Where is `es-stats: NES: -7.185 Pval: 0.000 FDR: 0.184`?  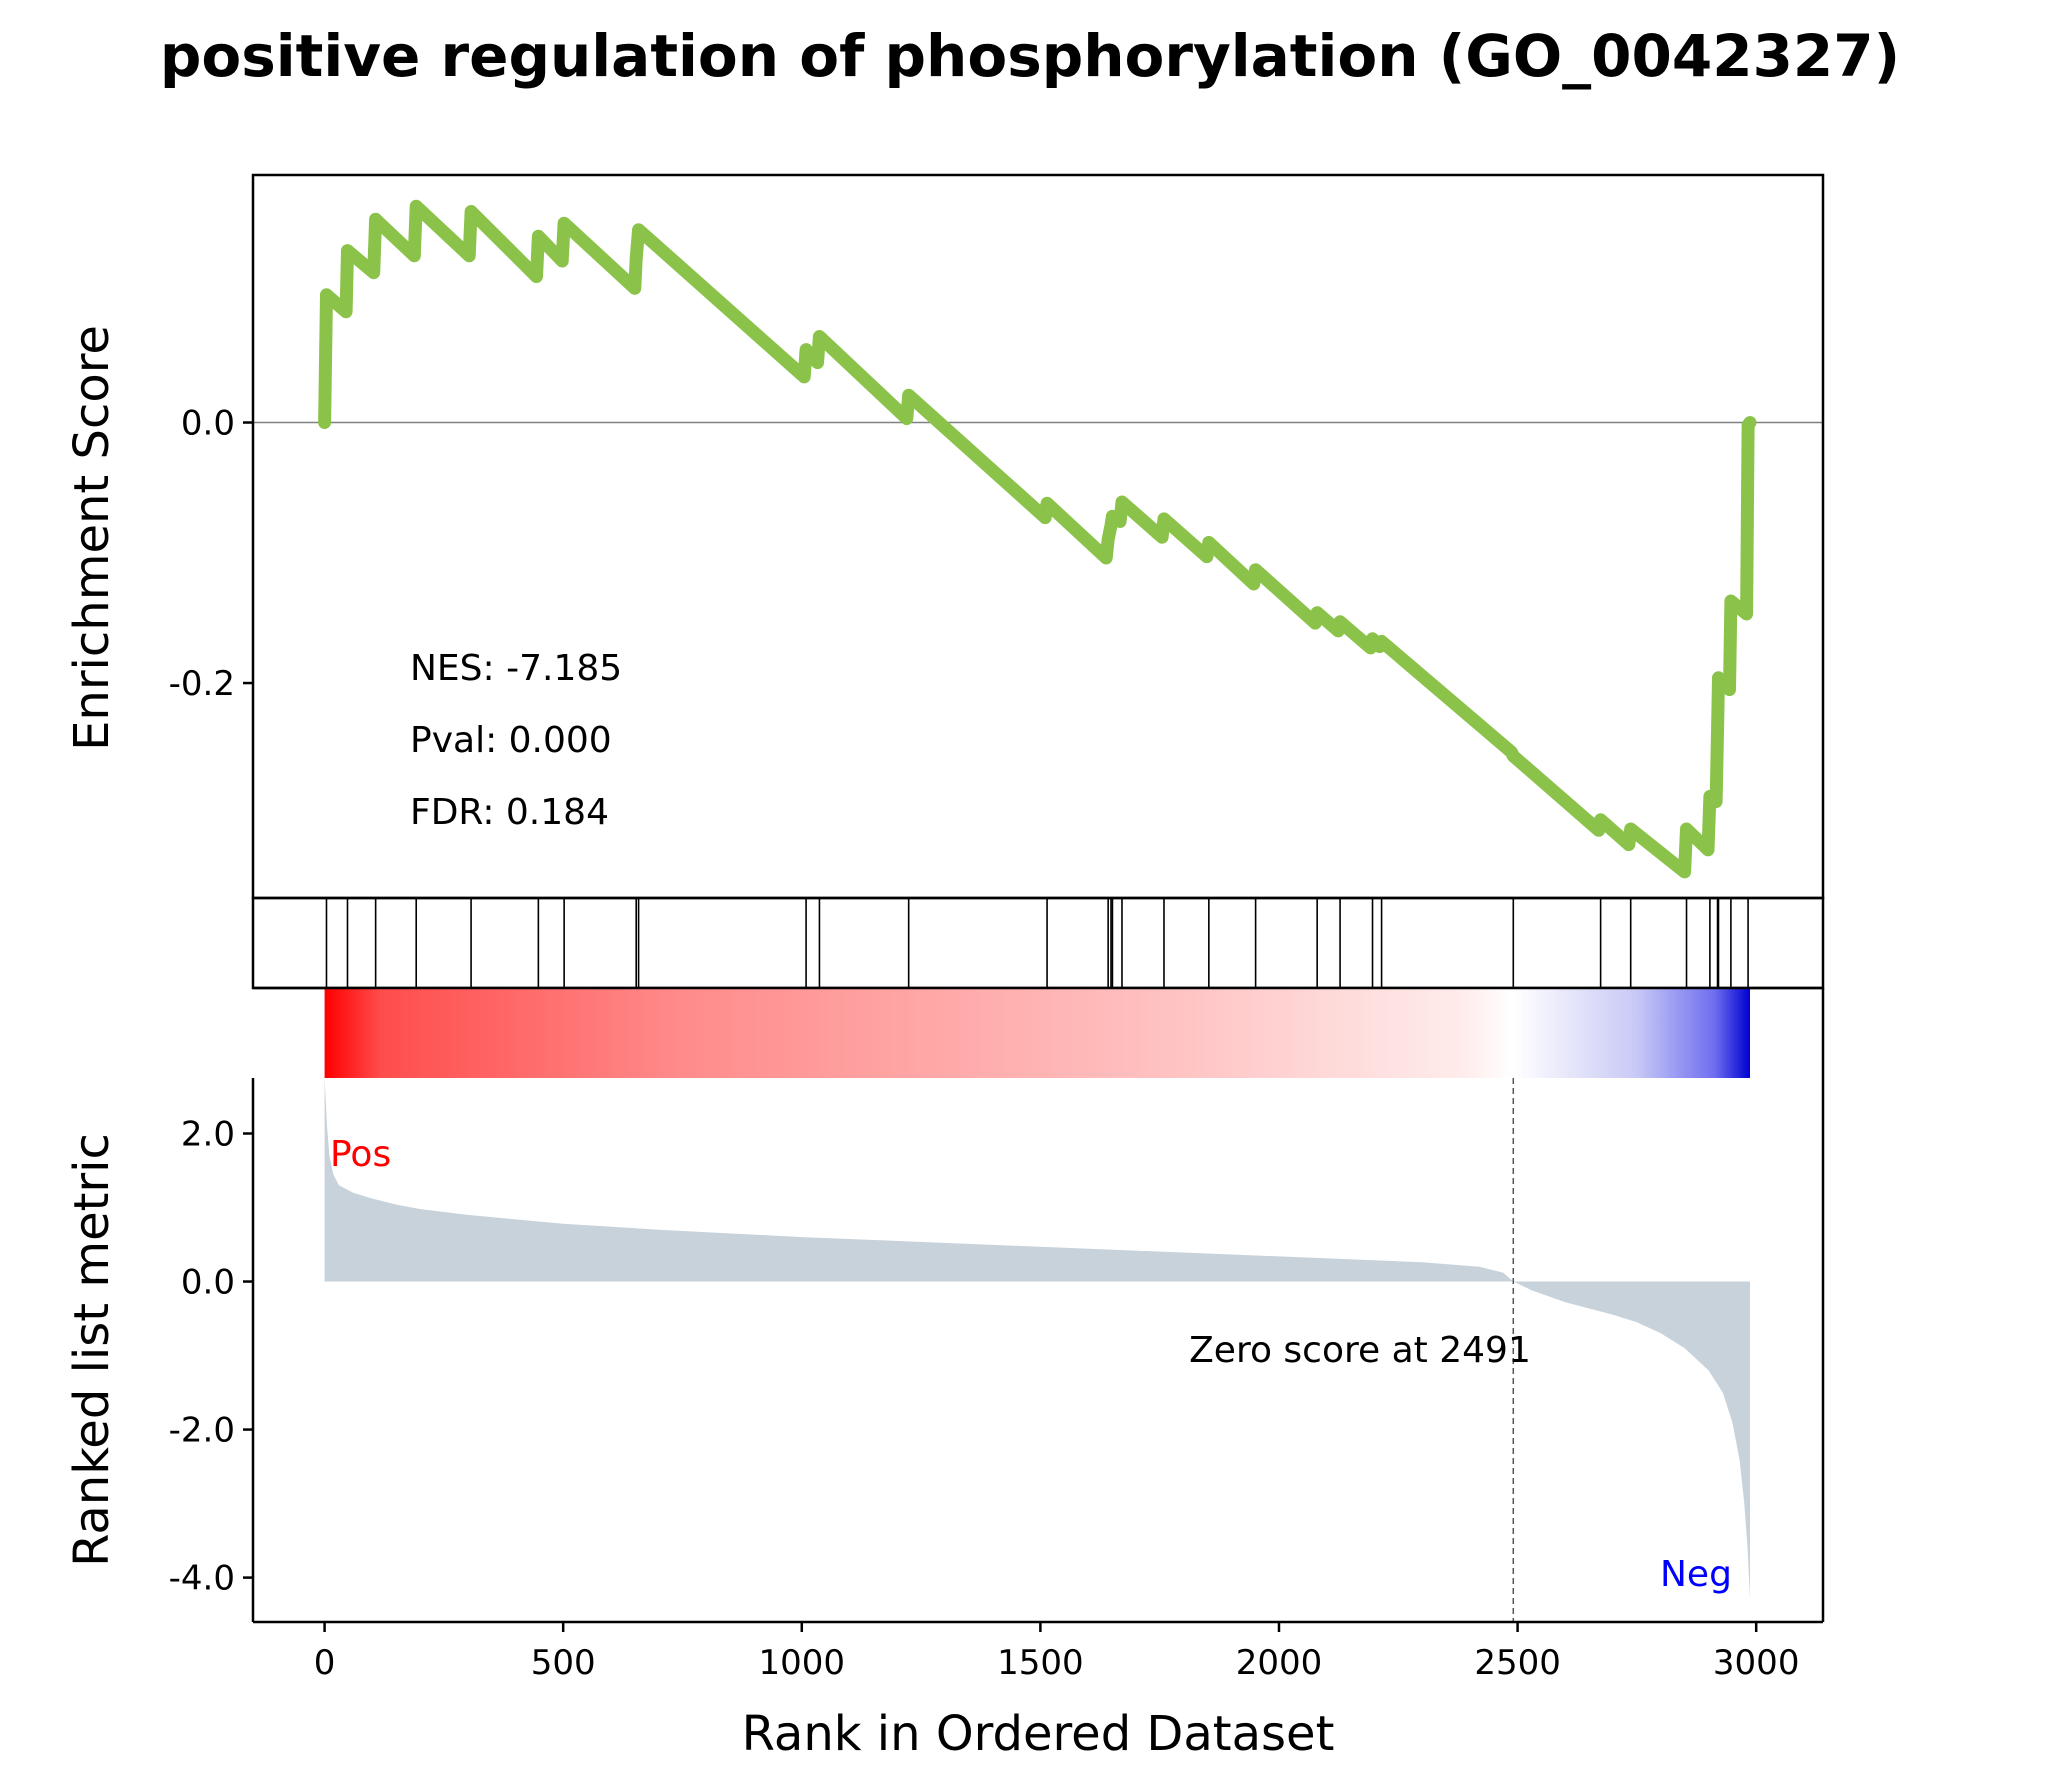
es-stats: NES: -7.185 Pval: 0.000 FDR: 0.184 is located at coordinates (516, 740).